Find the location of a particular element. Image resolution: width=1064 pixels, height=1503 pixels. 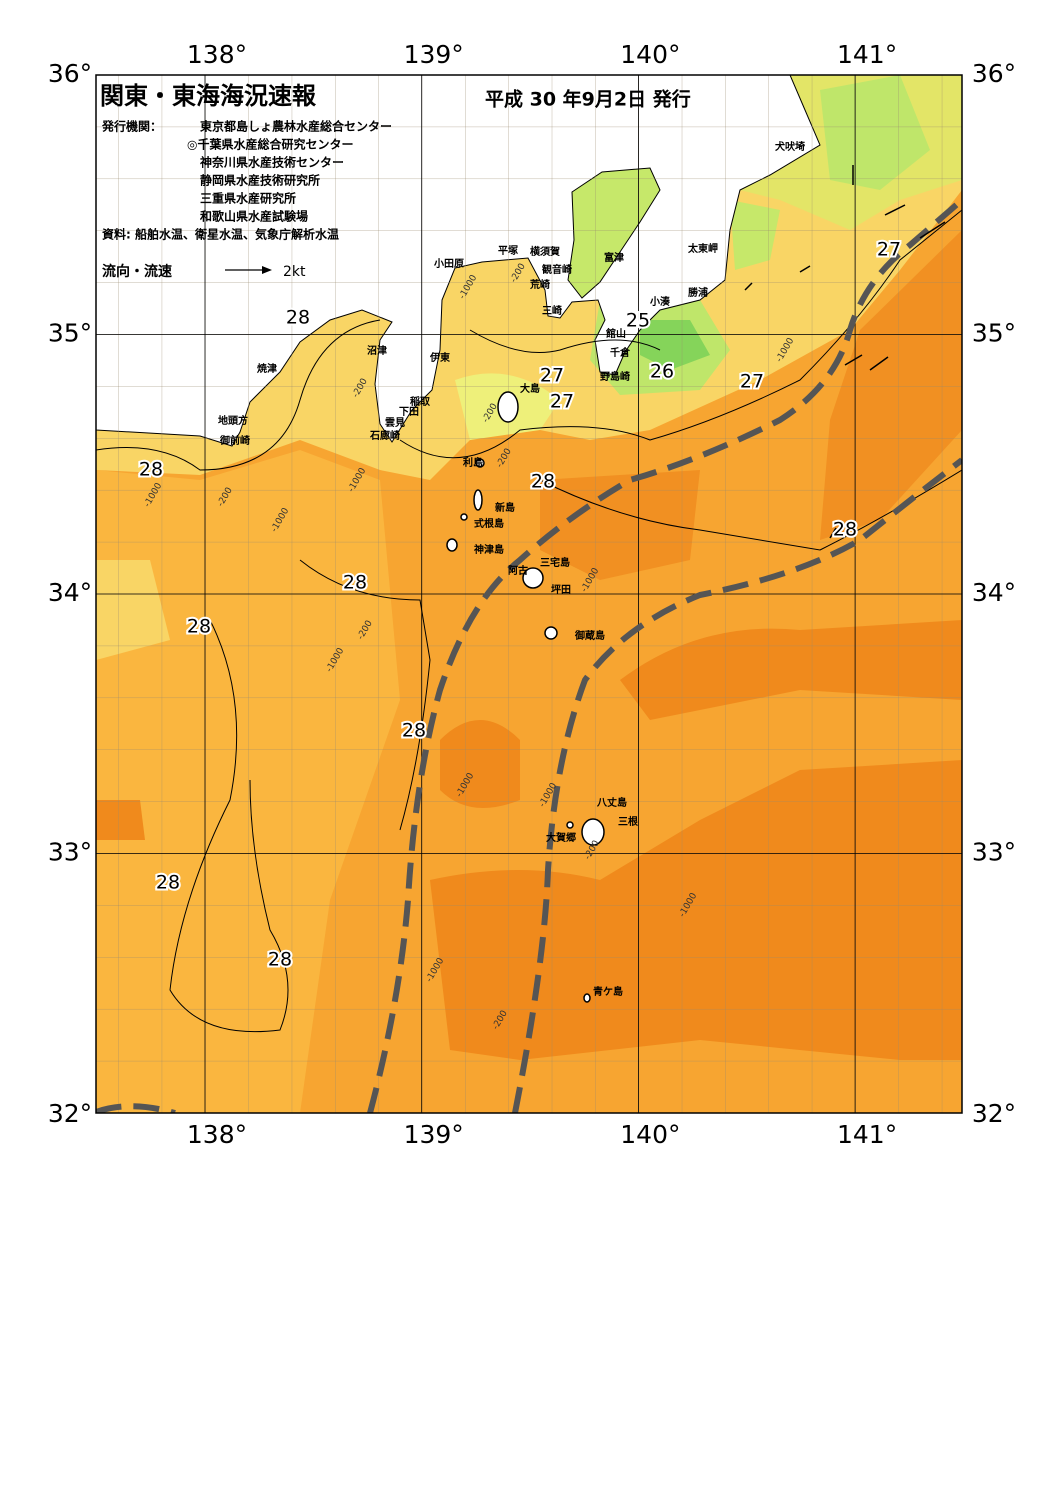

kuroshio-path is located at coordinates (136, 1108).